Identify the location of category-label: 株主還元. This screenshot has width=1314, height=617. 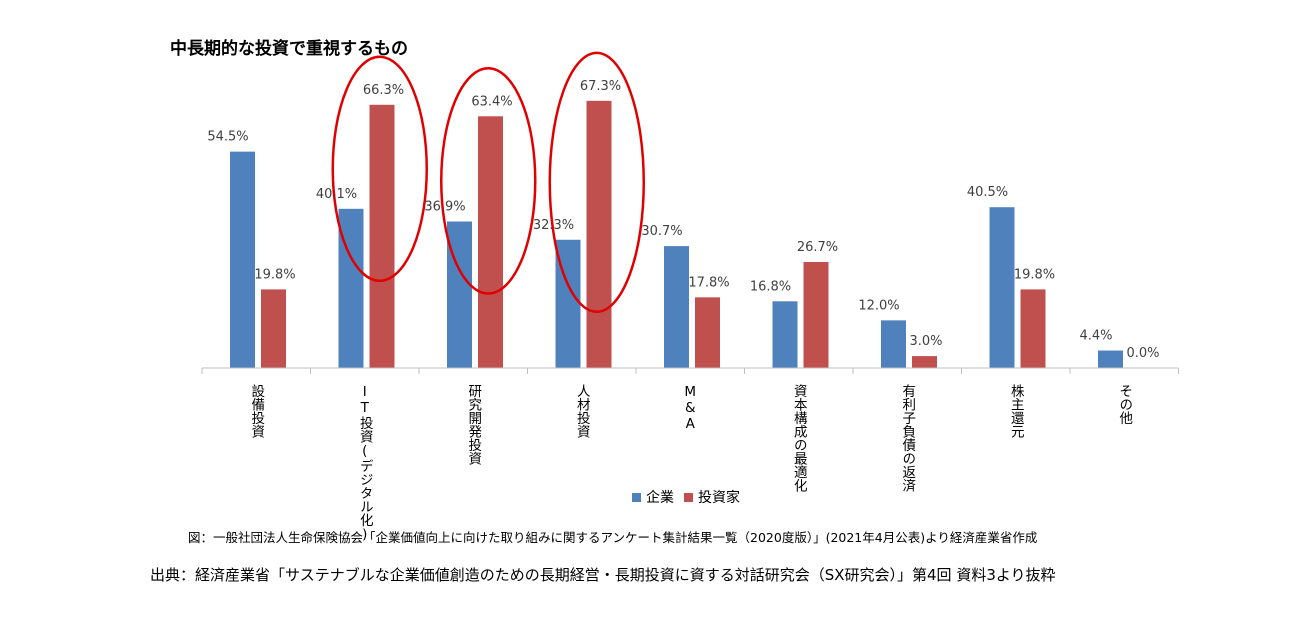
(1016, 412).